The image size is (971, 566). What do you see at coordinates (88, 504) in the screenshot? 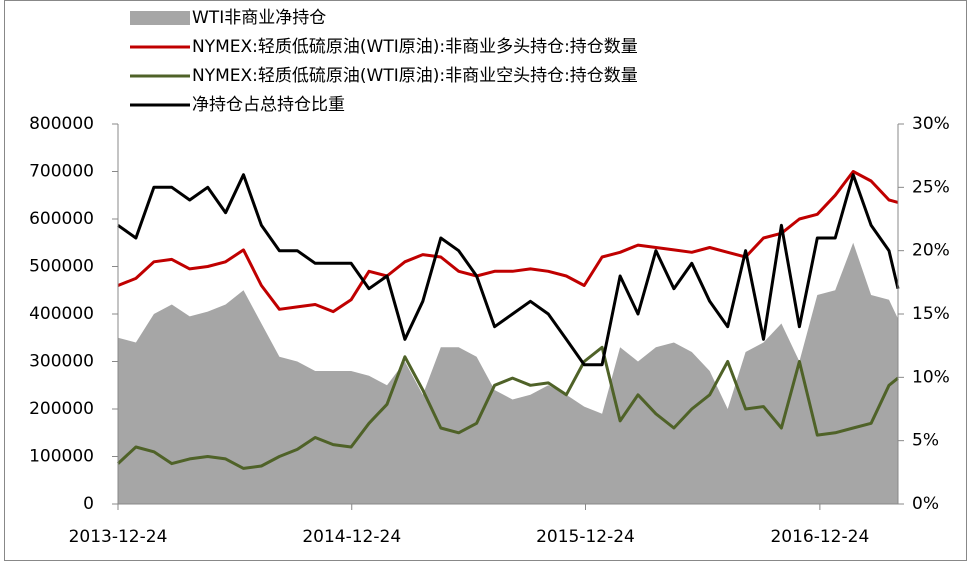
I see `y-tick-label: 0` at bounding box center [88, 504].